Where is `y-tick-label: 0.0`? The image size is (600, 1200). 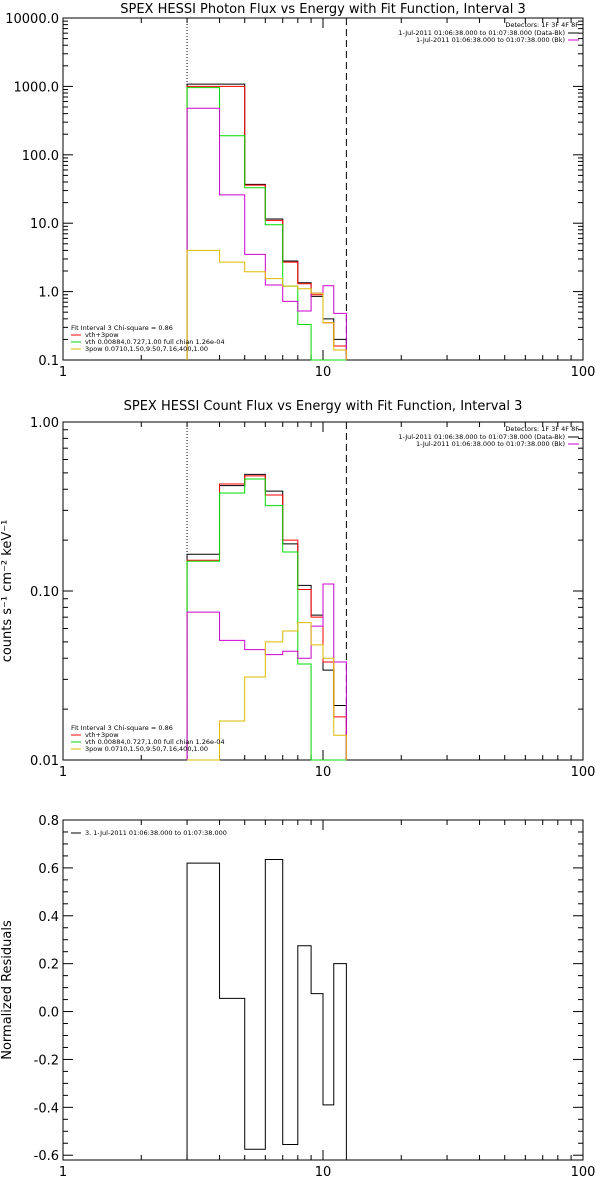 y-tick-label: 0.0 is located at coordinates (48, 1013).